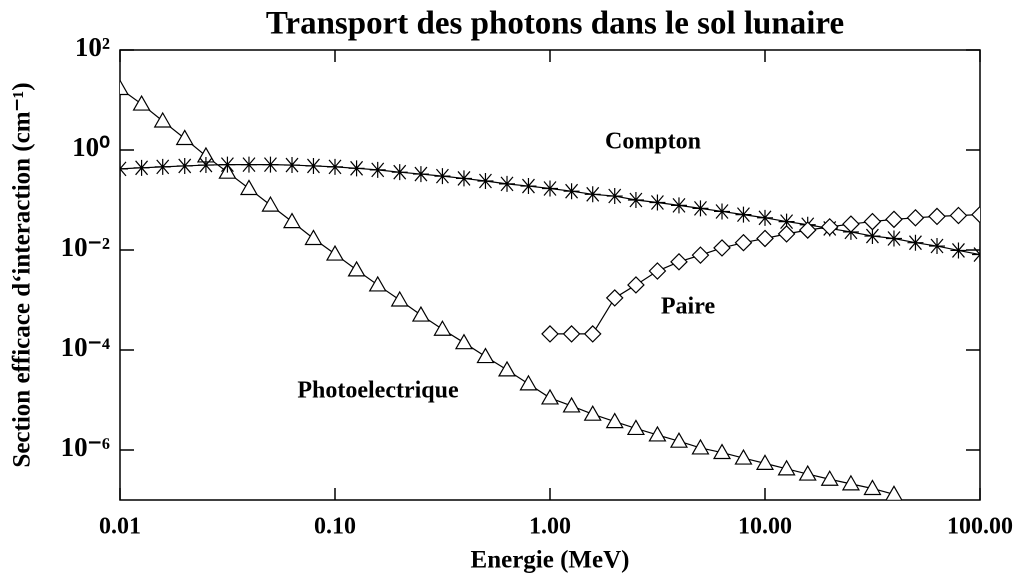  I want to click on y-tick-label: 10⁻², so click(85, 247).